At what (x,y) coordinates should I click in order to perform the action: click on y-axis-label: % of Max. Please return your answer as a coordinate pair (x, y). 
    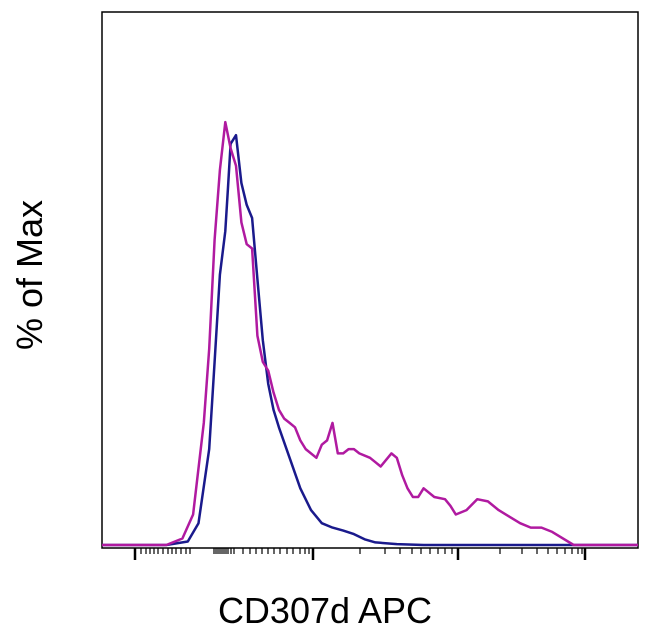
    Looking at the image, I should click on (29, 275).